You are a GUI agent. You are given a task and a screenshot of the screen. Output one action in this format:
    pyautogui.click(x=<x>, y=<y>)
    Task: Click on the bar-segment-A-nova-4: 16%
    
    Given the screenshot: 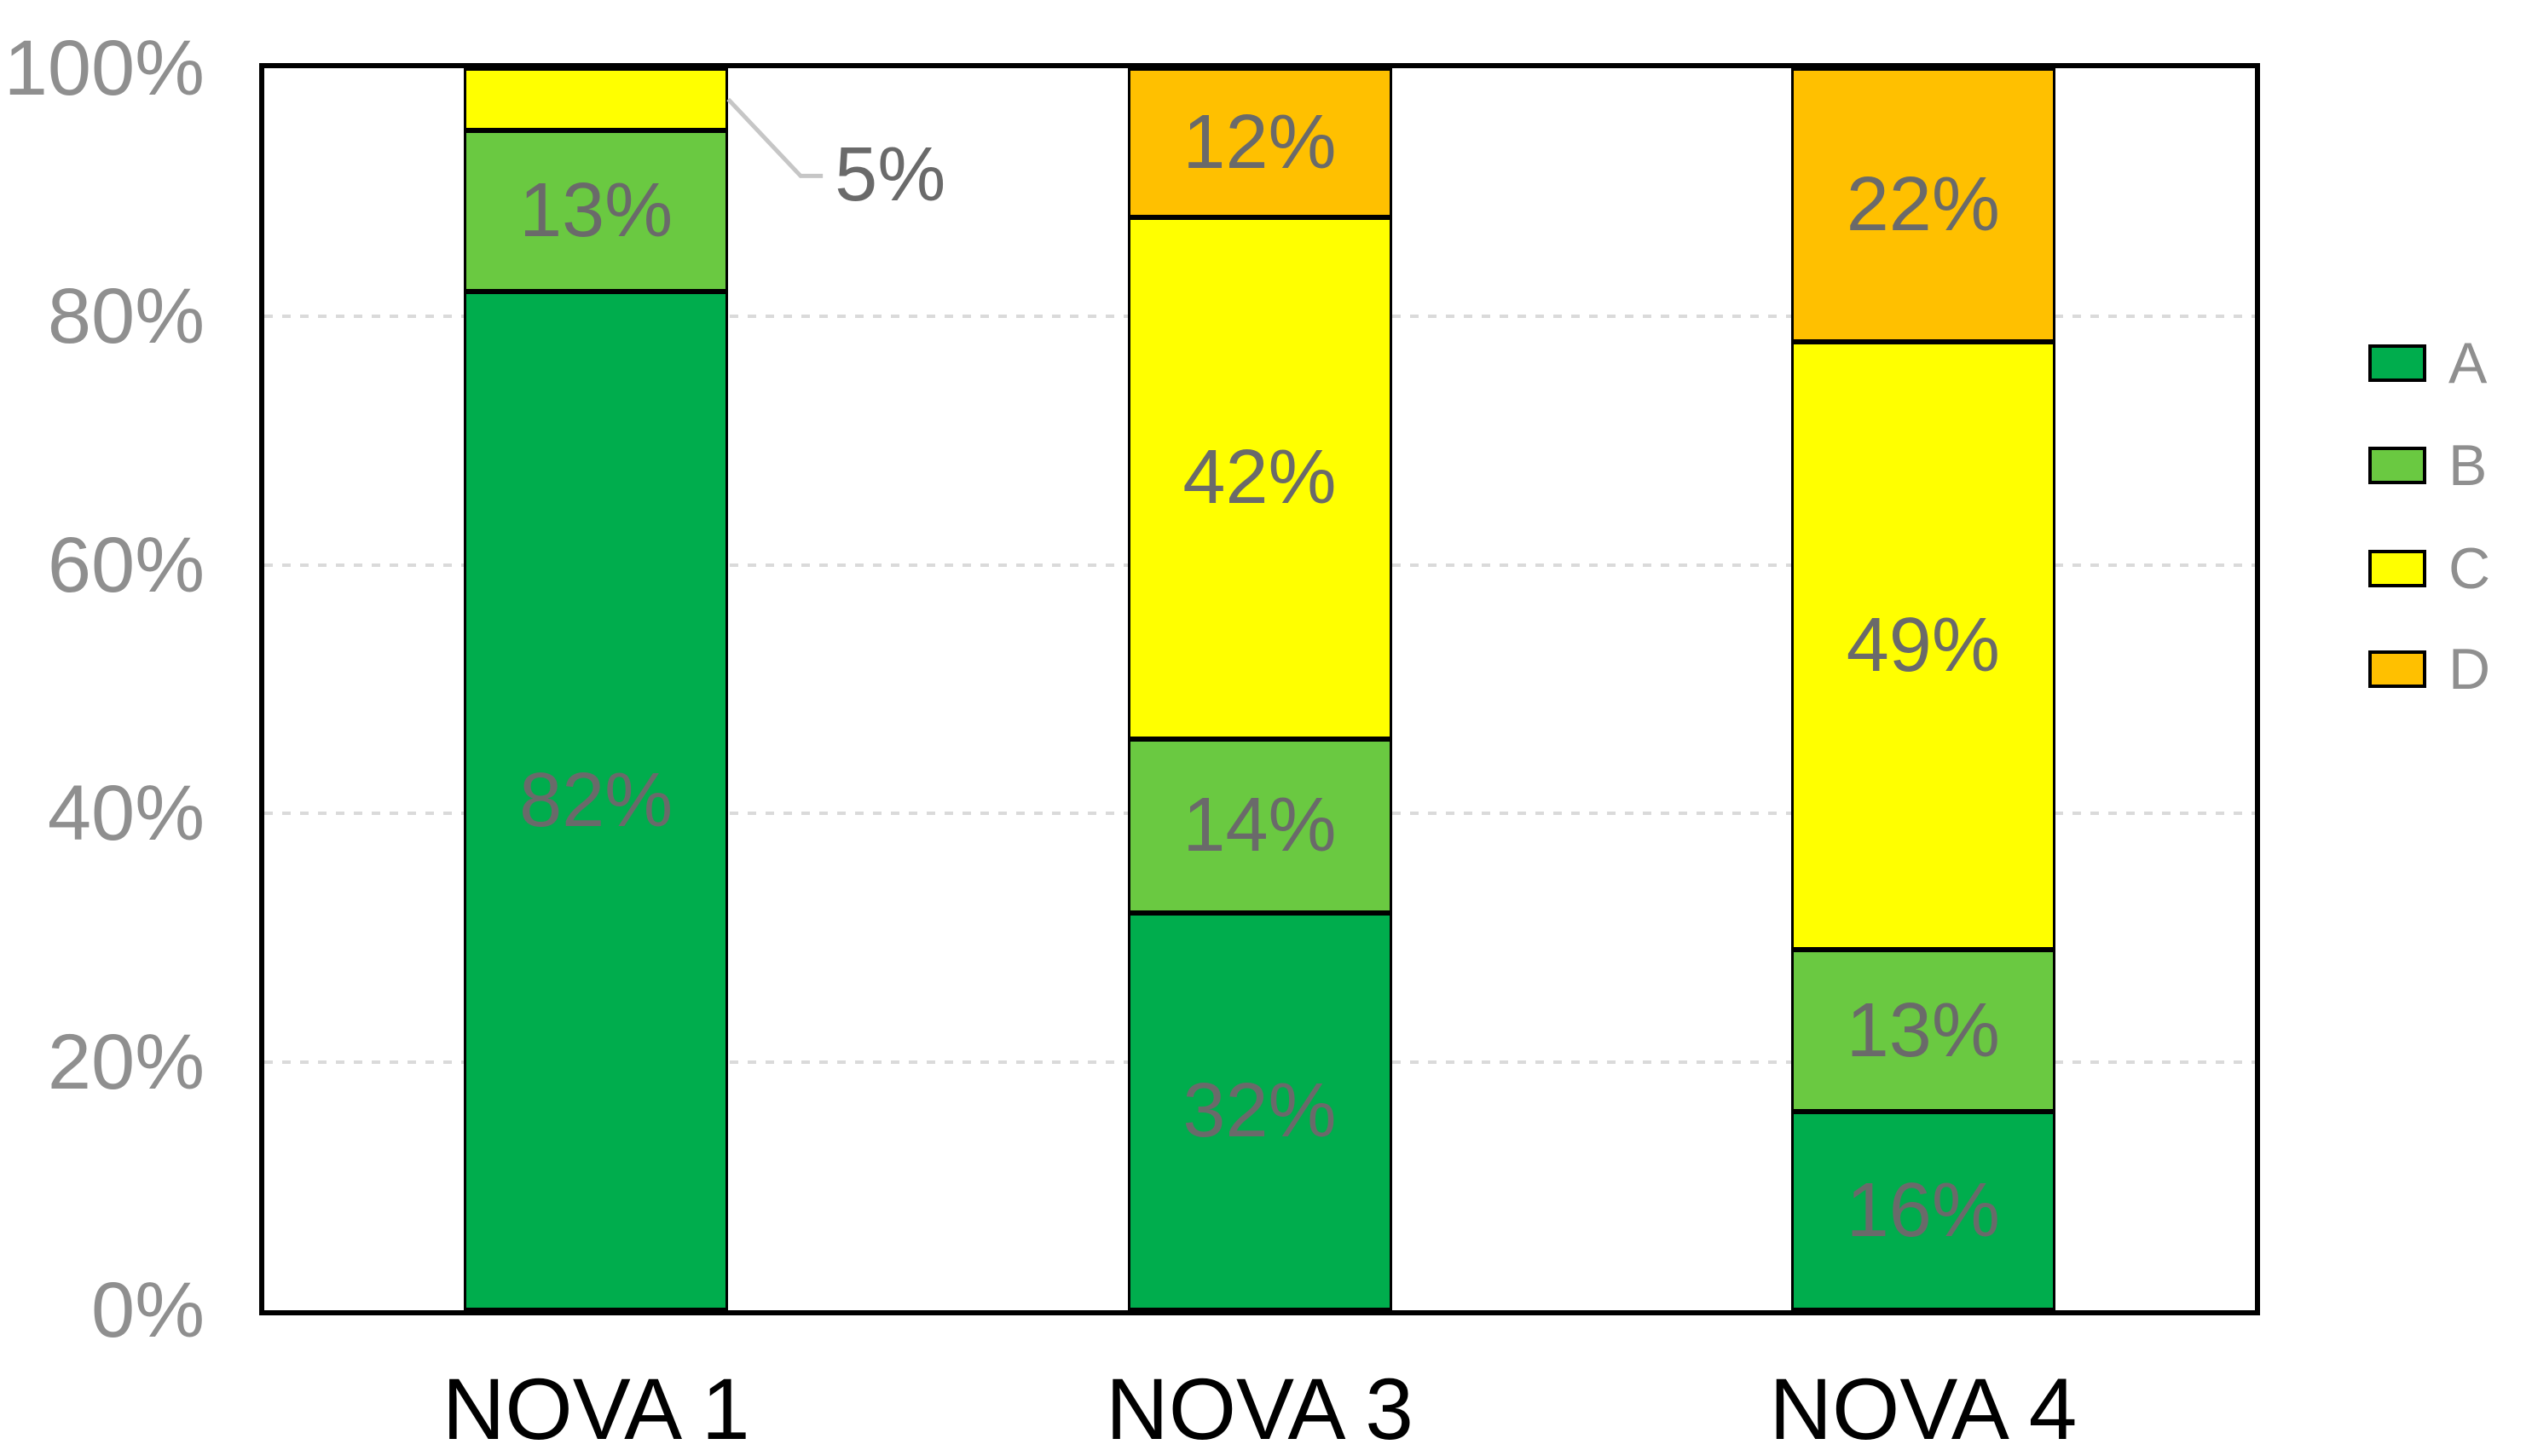 What is the action you would take?
    pyautogui.click(x=1923, y=1210)
    